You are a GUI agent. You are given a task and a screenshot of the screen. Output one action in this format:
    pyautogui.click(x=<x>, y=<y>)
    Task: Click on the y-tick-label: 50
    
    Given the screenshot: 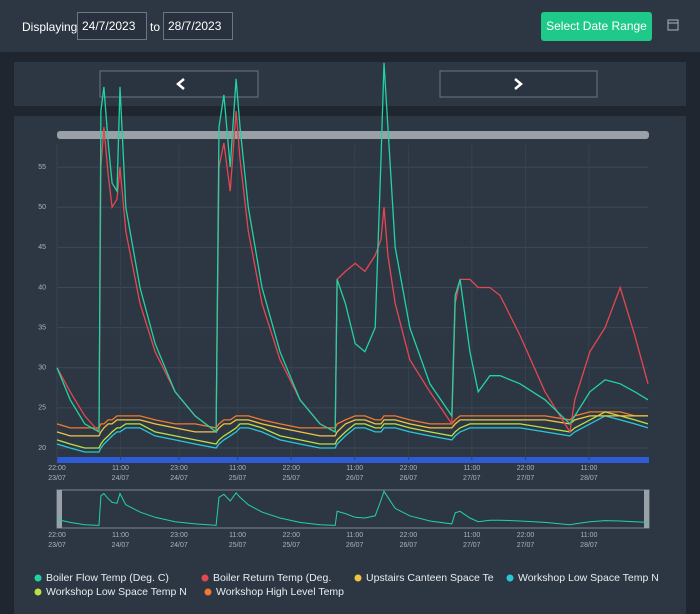 What is the action you would take?
    pyautogui.click(x=42, y=207)
    